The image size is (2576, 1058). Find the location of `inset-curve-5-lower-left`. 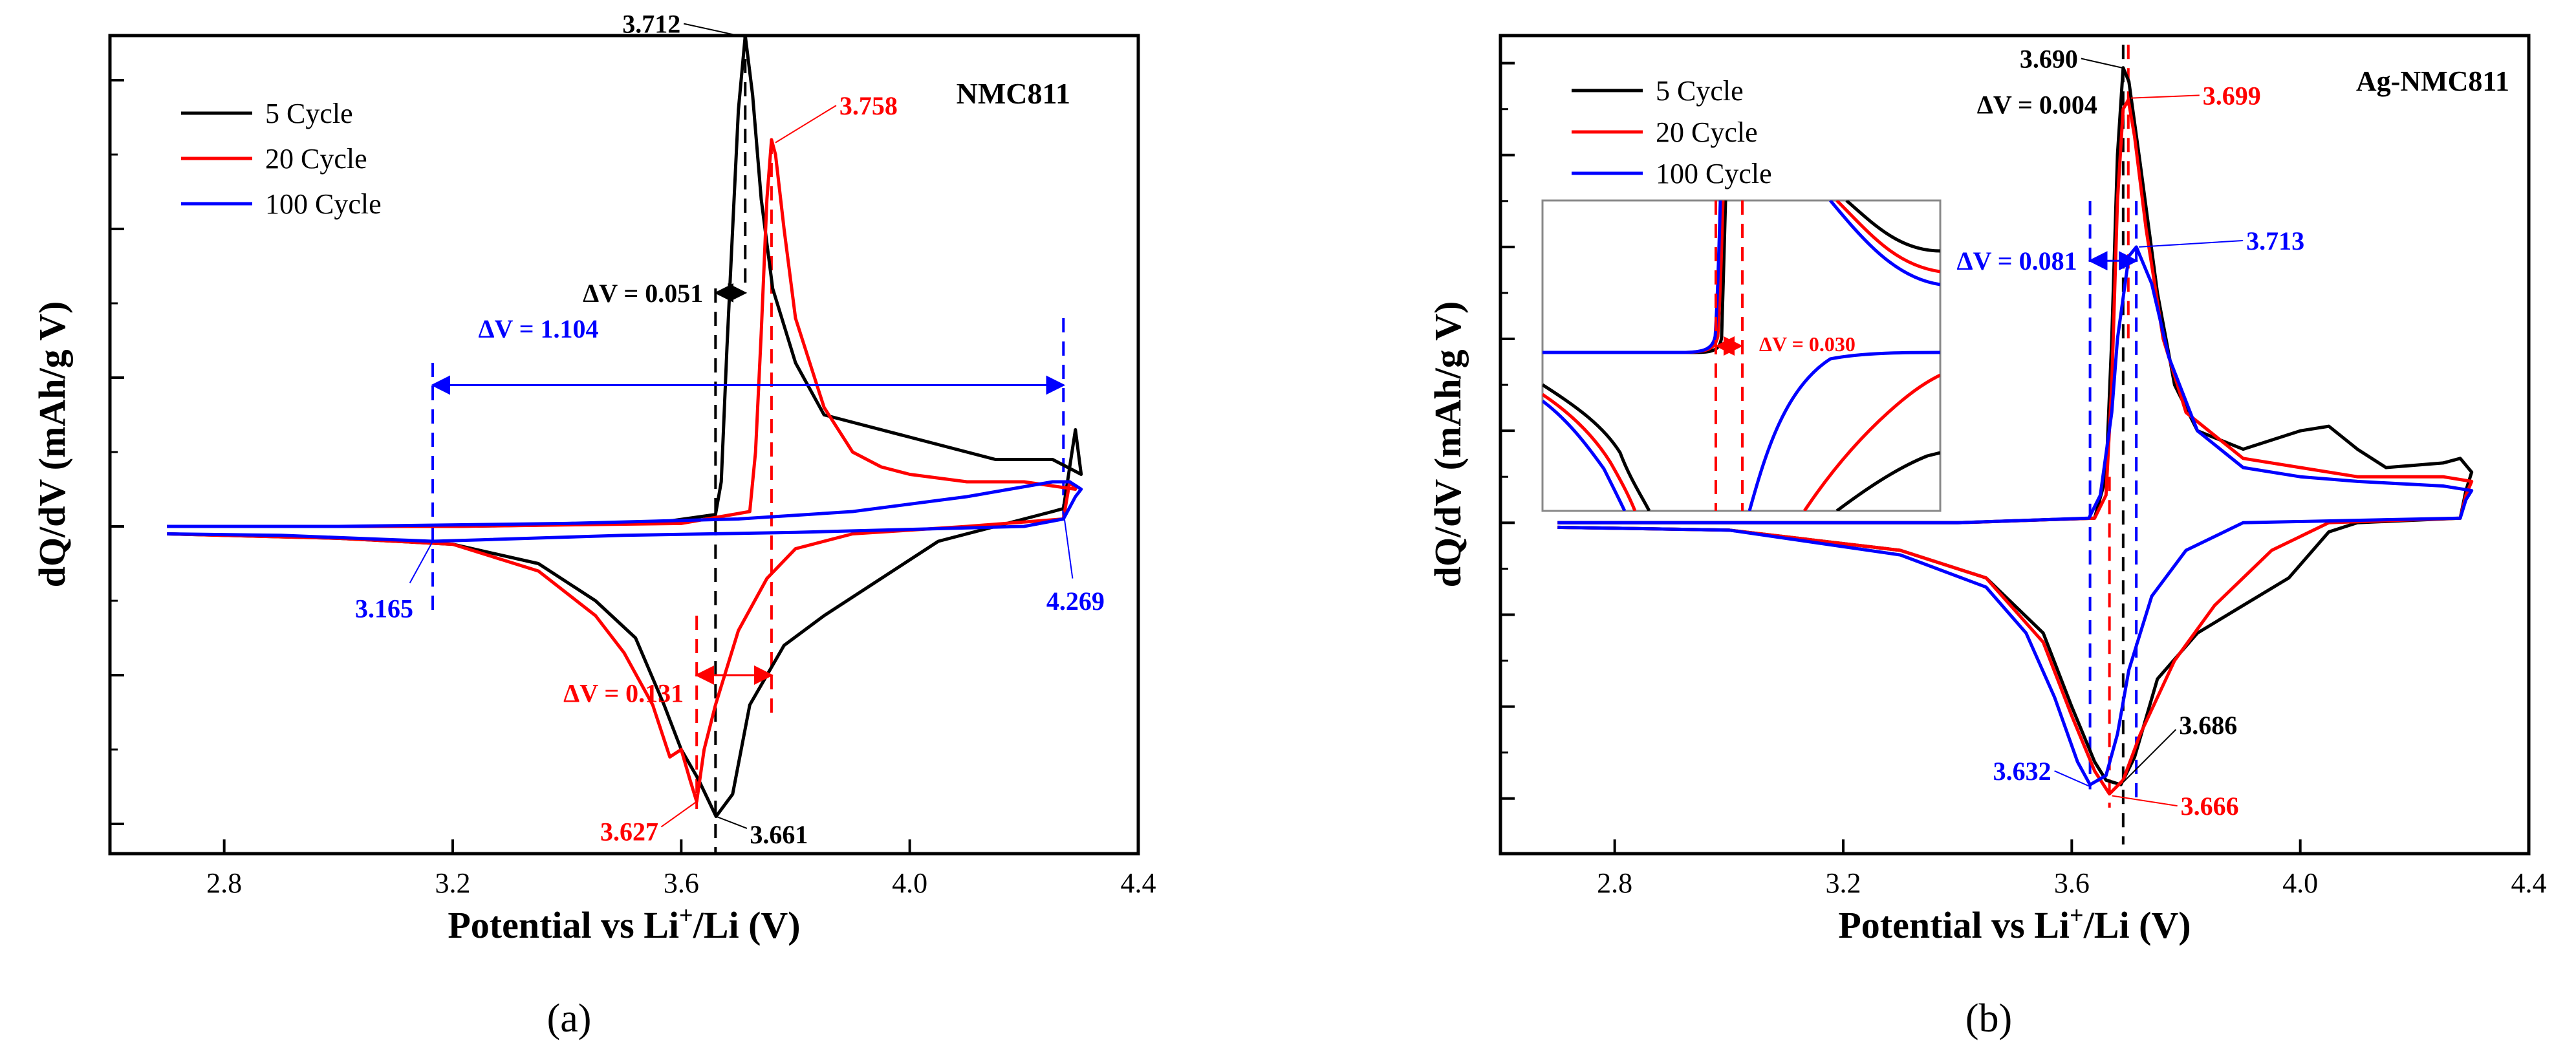

inset-curve-5-lower-left is located at coordinates (1596, 447).